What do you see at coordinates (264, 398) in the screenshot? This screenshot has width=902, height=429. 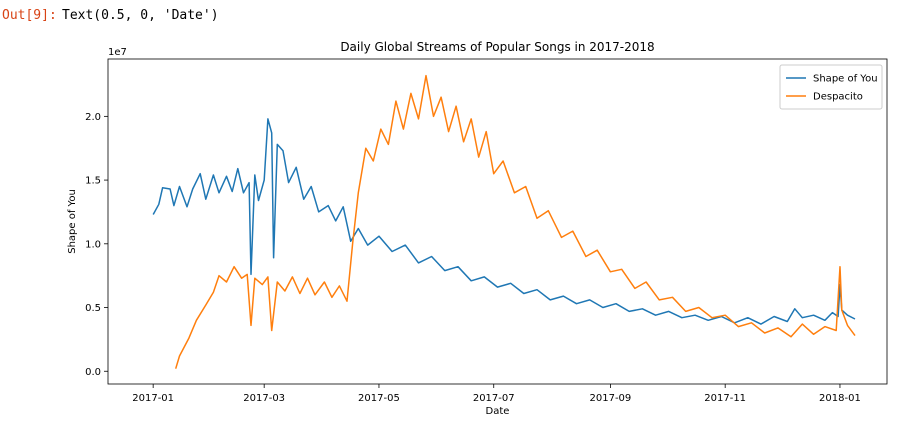 I see `x-tick-label: 2017-03` at bounding box center [264, 398].